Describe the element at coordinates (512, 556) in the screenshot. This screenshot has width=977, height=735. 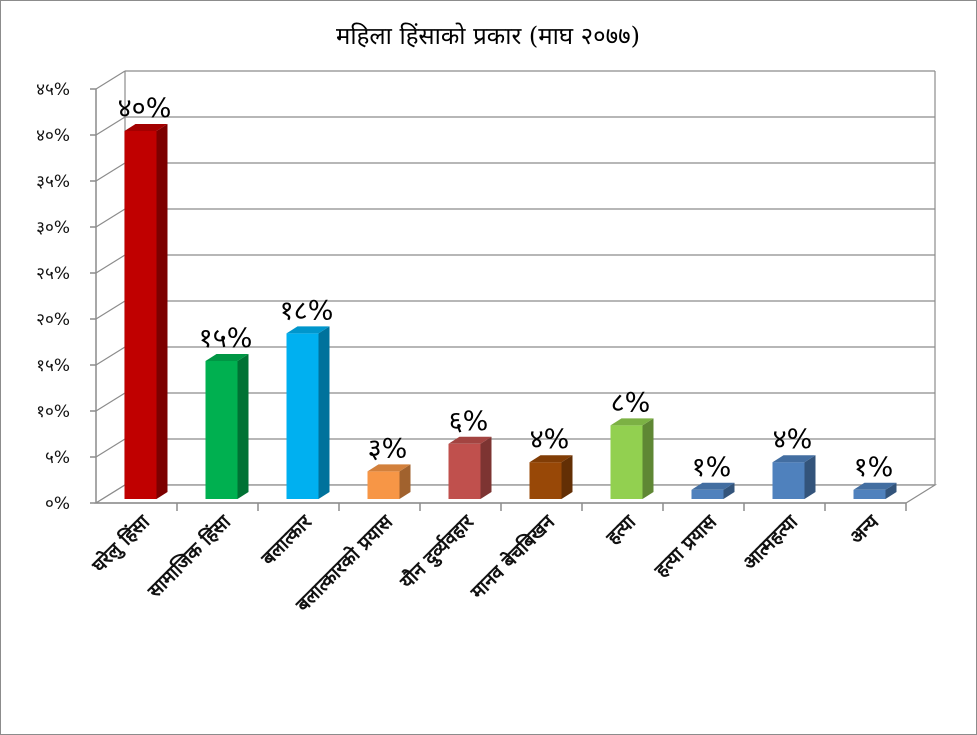
I see `x-category-label: मानव बेचबिखन` at that location.